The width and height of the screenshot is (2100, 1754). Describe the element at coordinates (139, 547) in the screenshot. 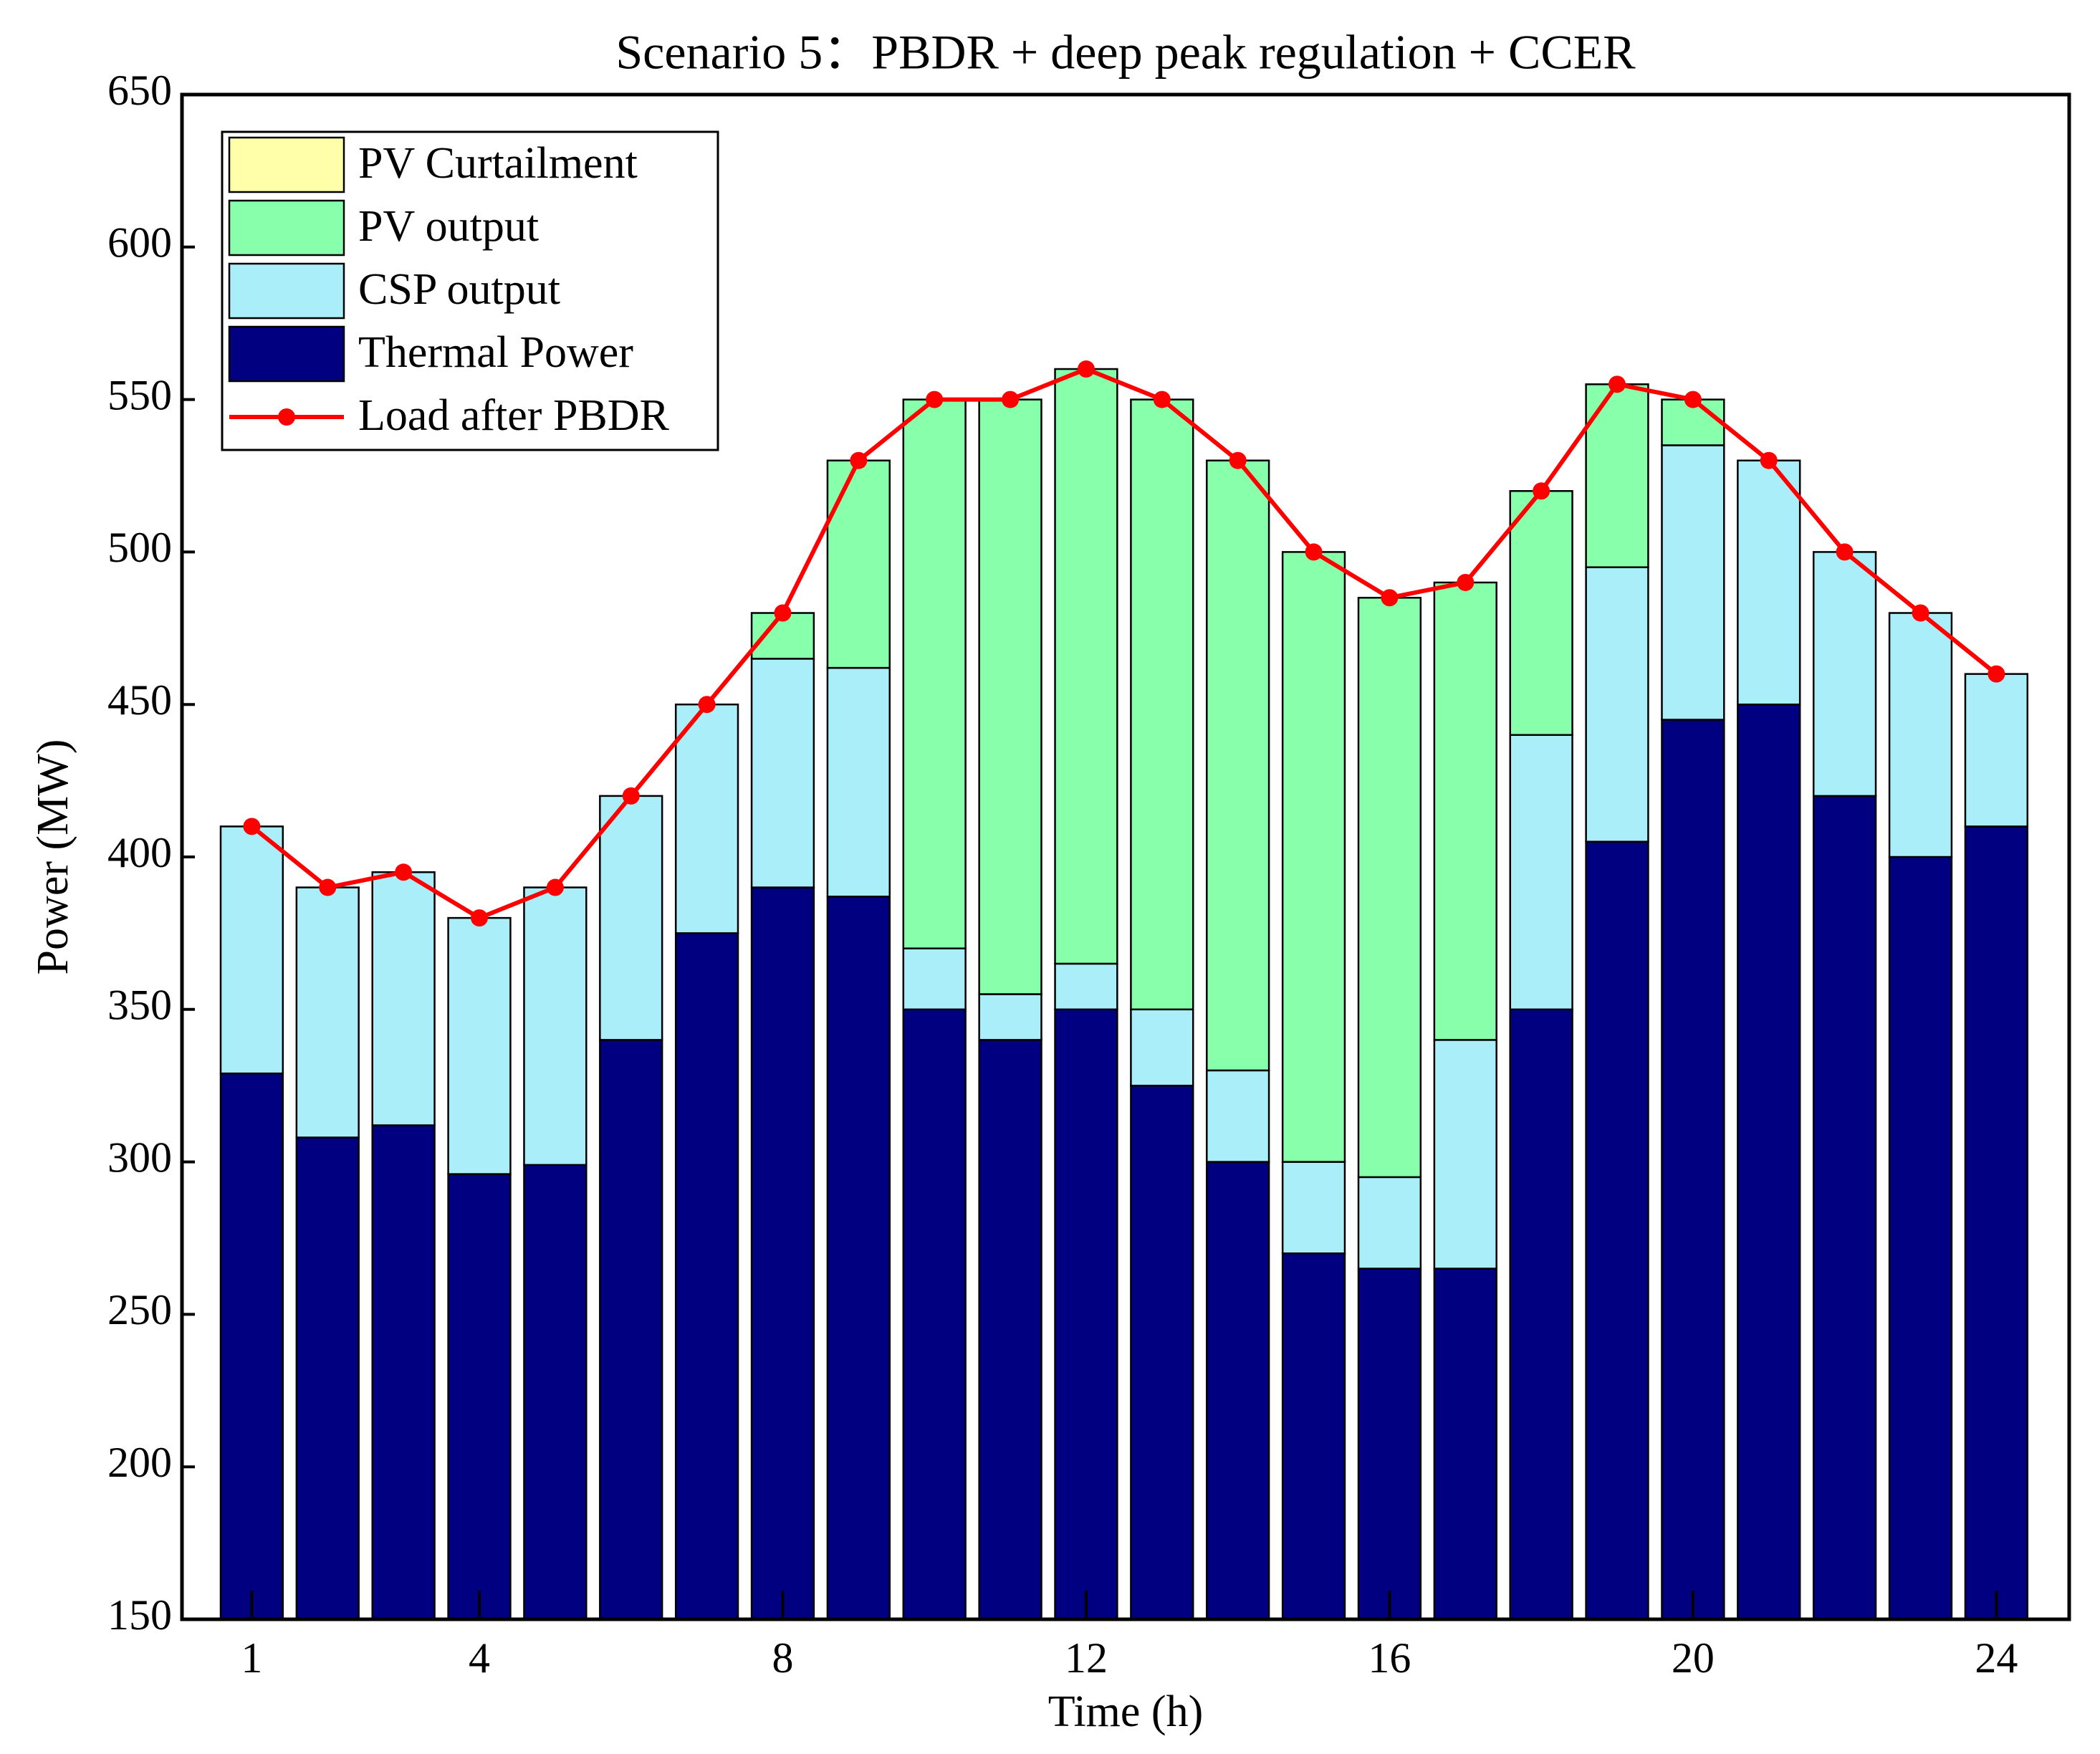

I see `y-tick-label: 500` at that location.